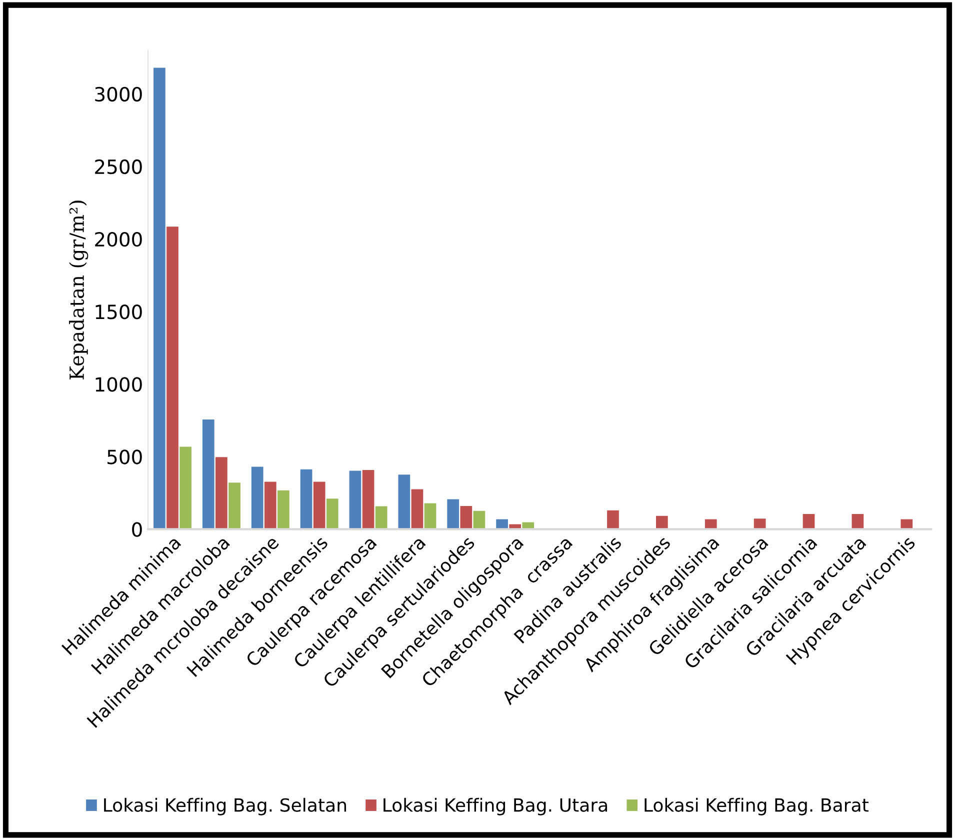 This screenshot has height=840, width=955. What do you see at coordinates (119, 312) in the screenshot?
I see `y-tick-label: 1500` at bounding box center [119, 312].